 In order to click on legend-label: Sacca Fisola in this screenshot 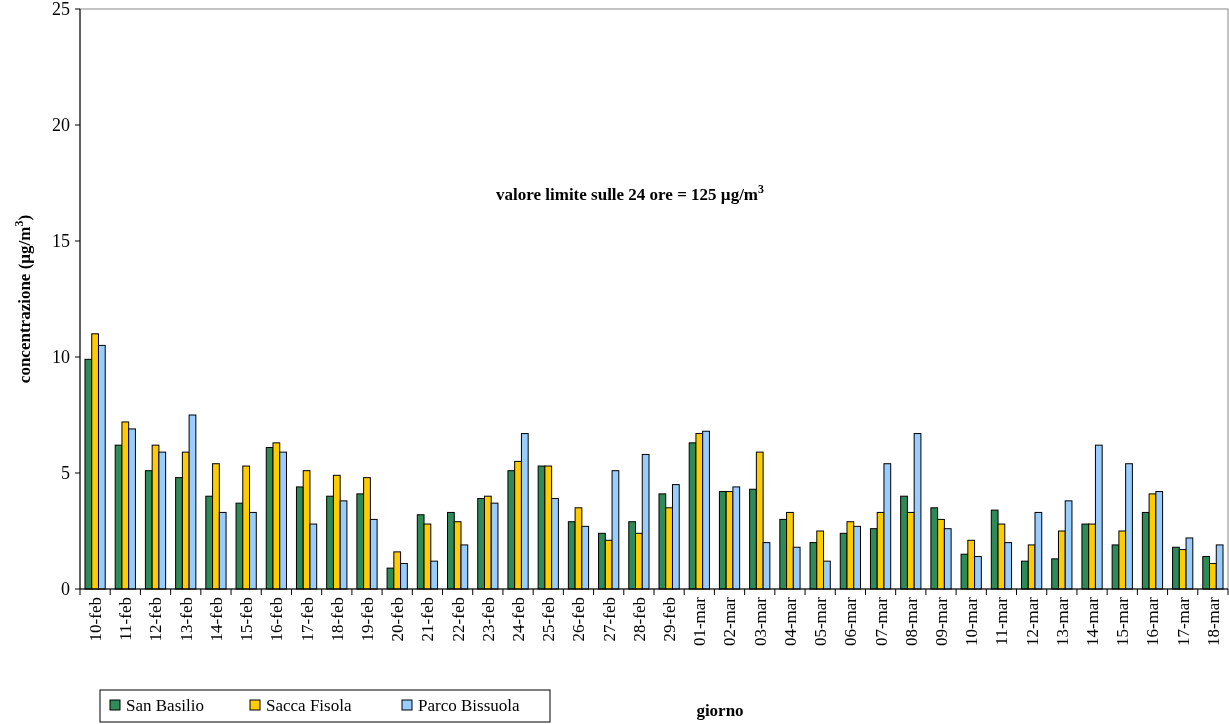, I will do `click(309, 705)`.